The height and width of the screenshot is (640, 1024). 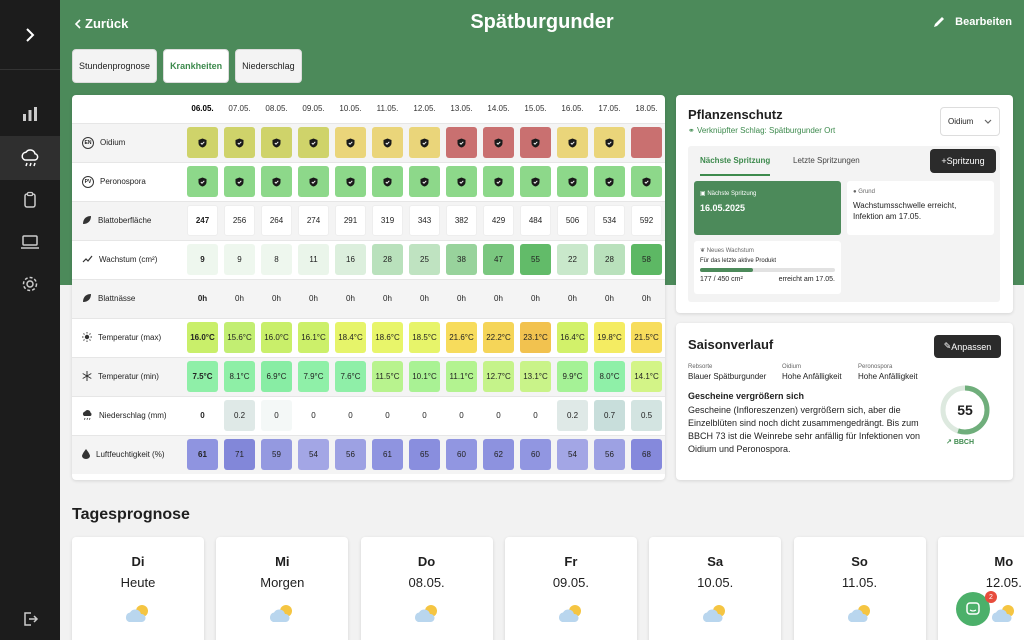 I want to click on sidebar-item-devices, so click(x=30, y=242).